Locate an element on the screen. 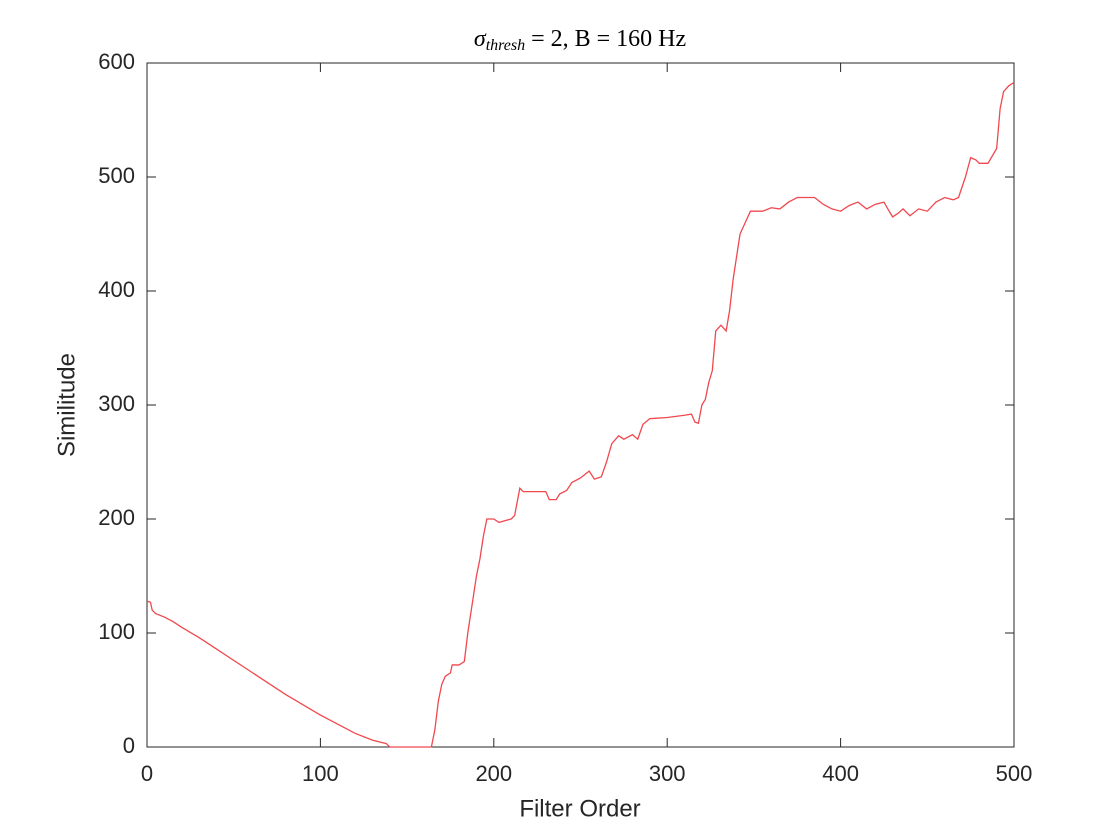 This screenshot has height=840, width=1120. y-axis-label: Similitude is located at coordinates (66, 405).